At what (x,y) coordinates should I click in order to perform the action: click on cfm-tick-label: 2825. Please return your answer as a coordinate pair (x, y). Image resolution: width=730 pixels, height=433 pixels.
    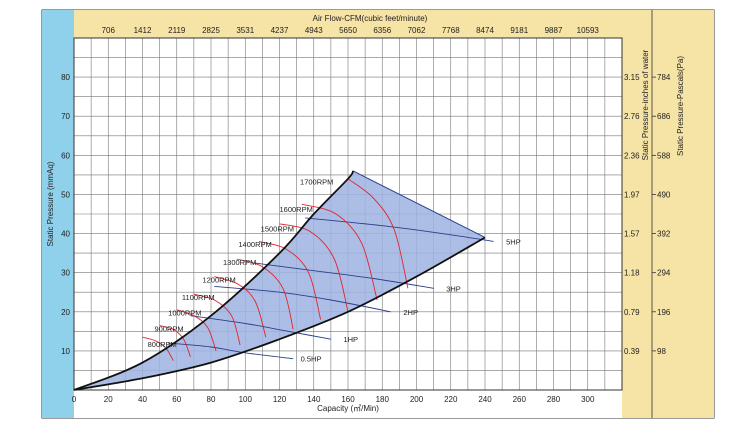
    Looking at the image, I should click on (211, 30).